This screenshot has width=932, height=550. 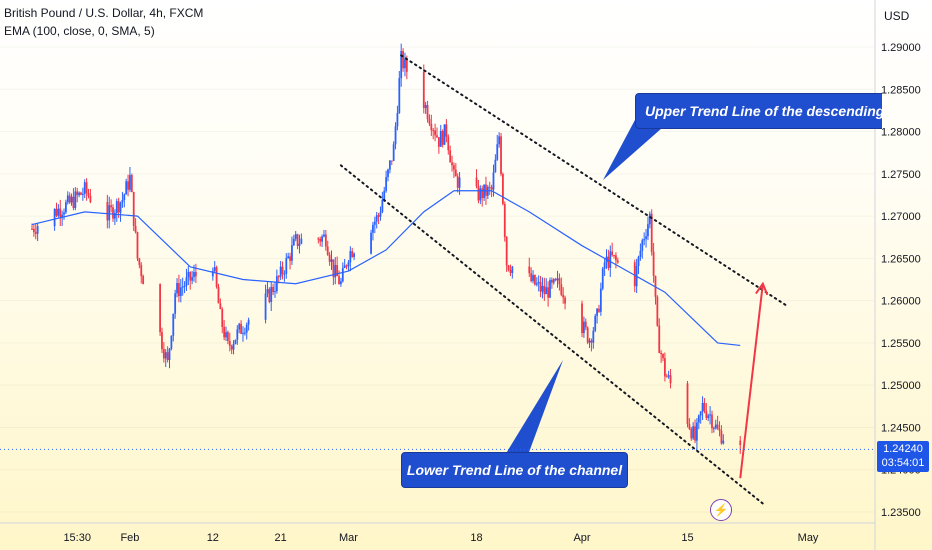 What do you see at coordinates (581, 538) in the screenshot?
I see `x-tick-label: Apr` at bounding box center [581, 538].